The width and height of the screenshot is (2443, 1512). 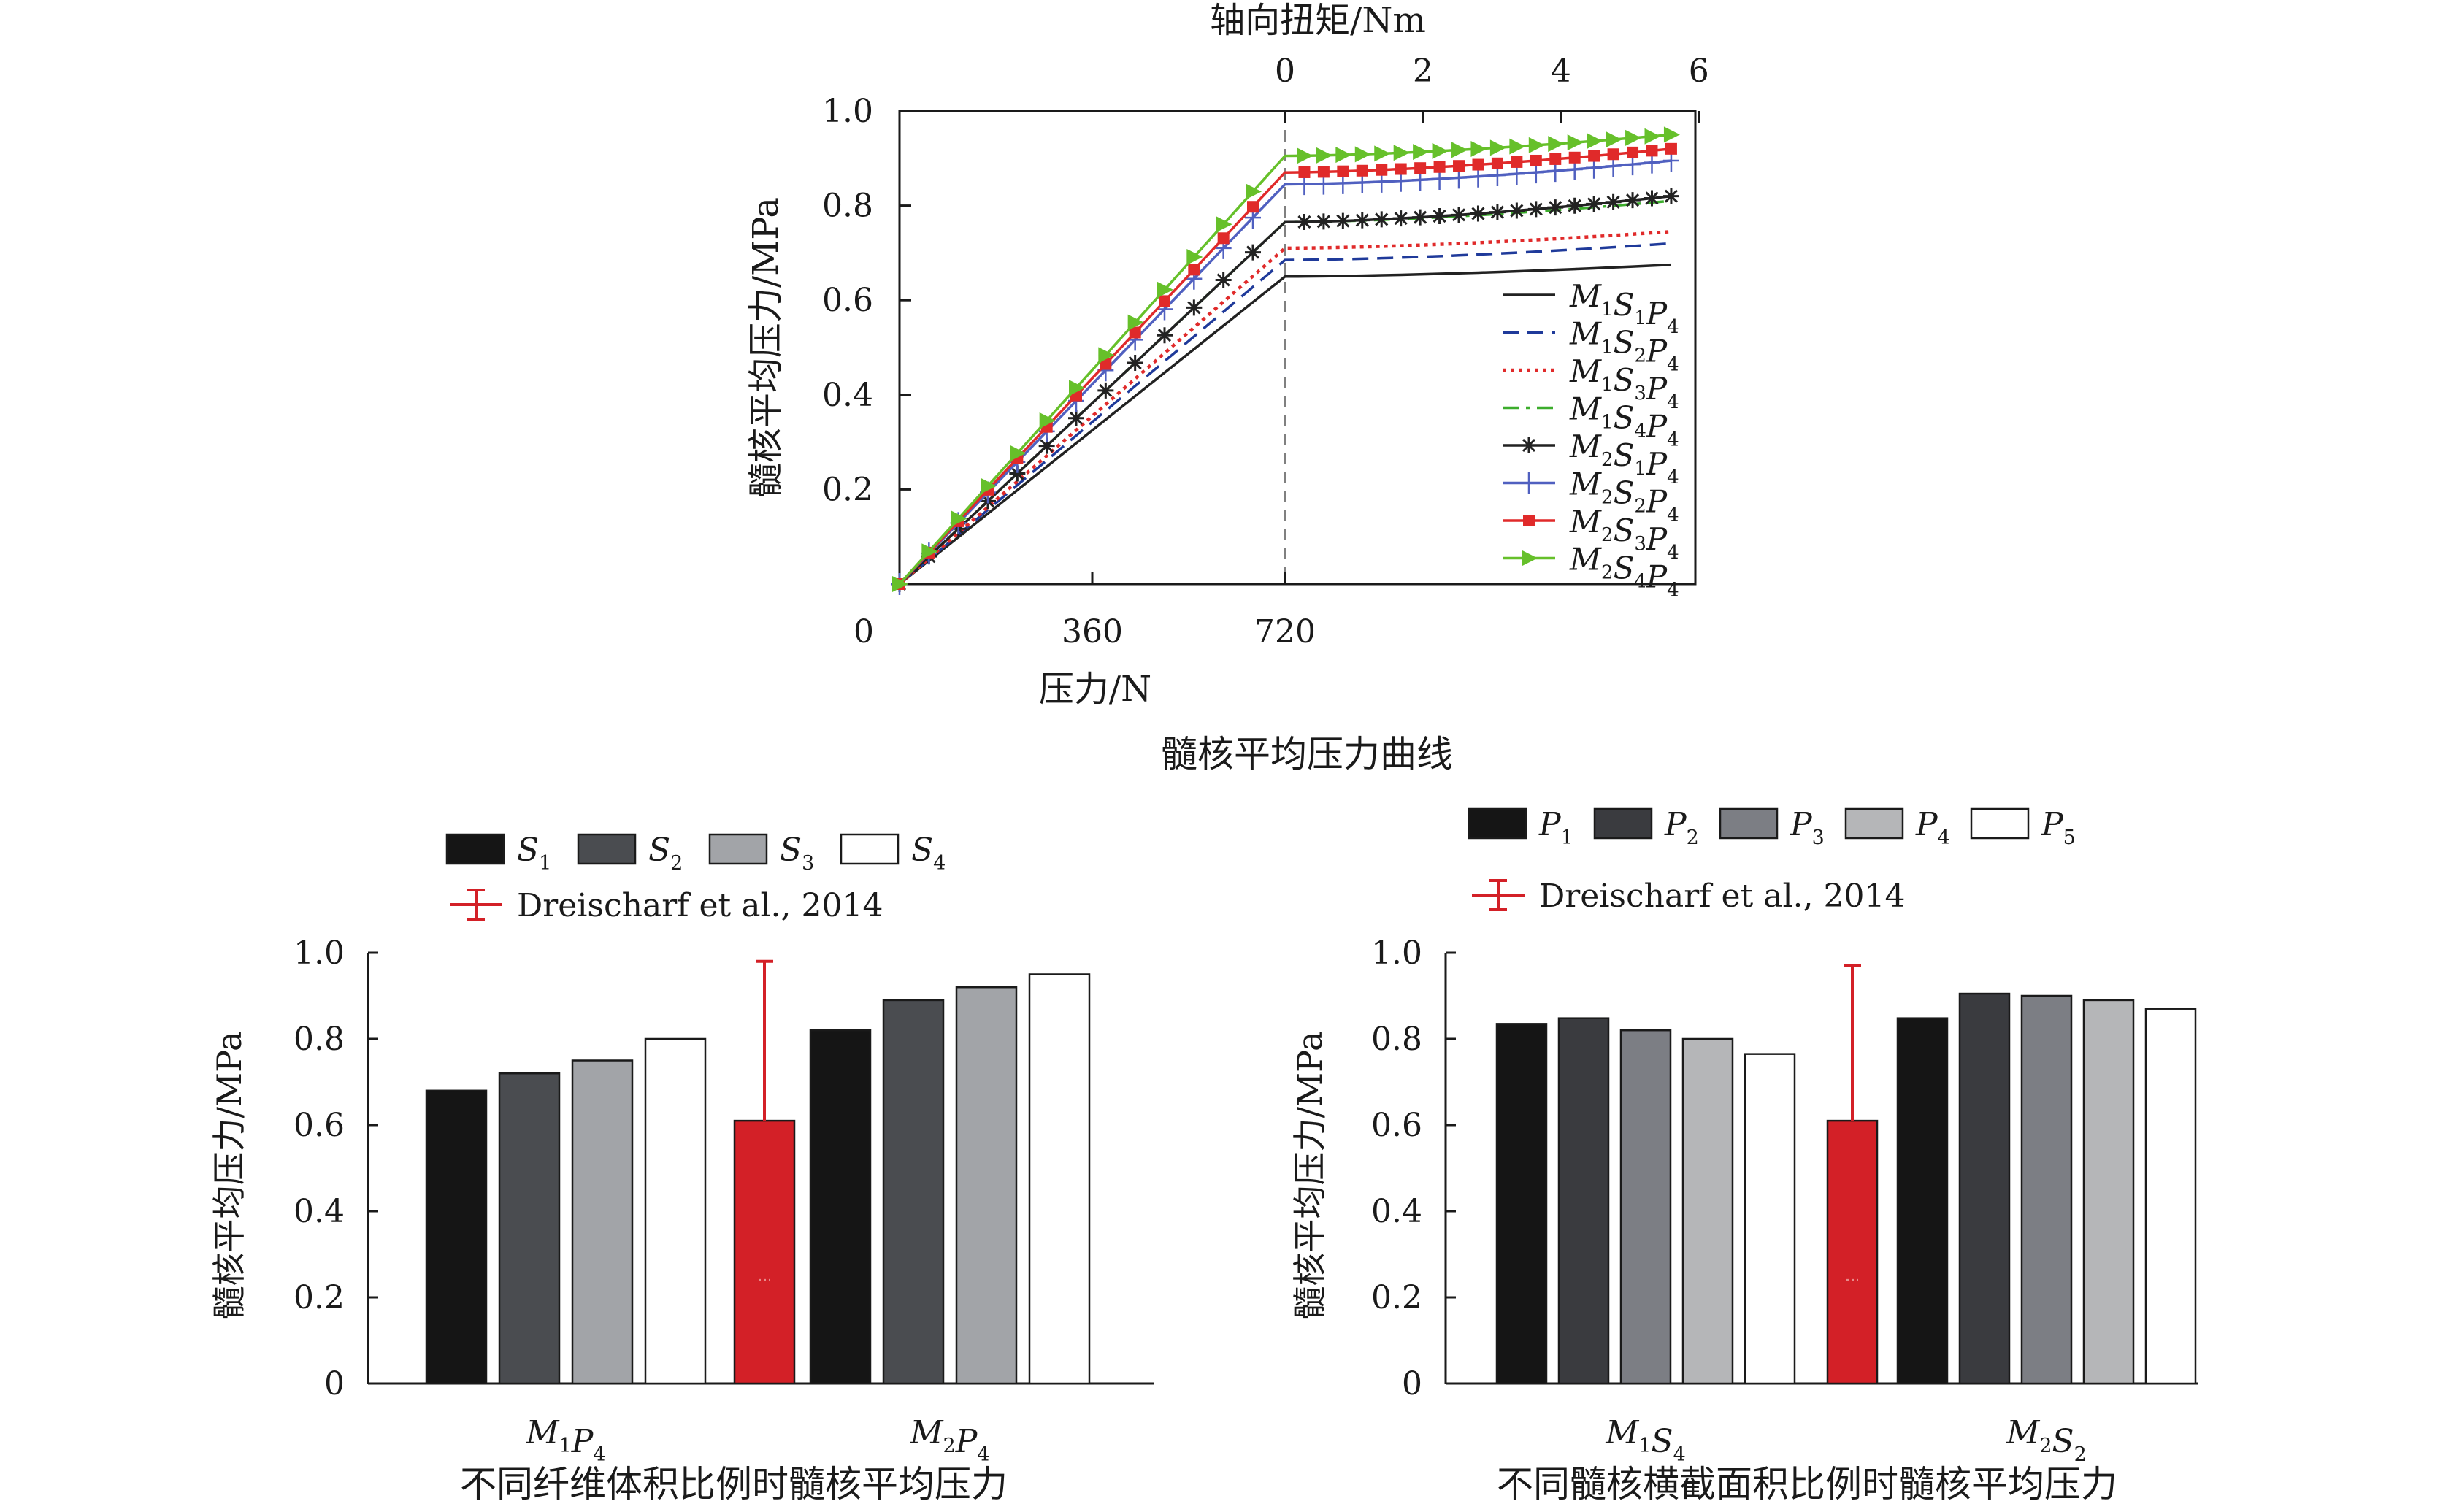 What do you see at coordinates (1624, 308) in the screenshot?
I see `legend-label: M1S1P4` at bounding box center [1624, 308].